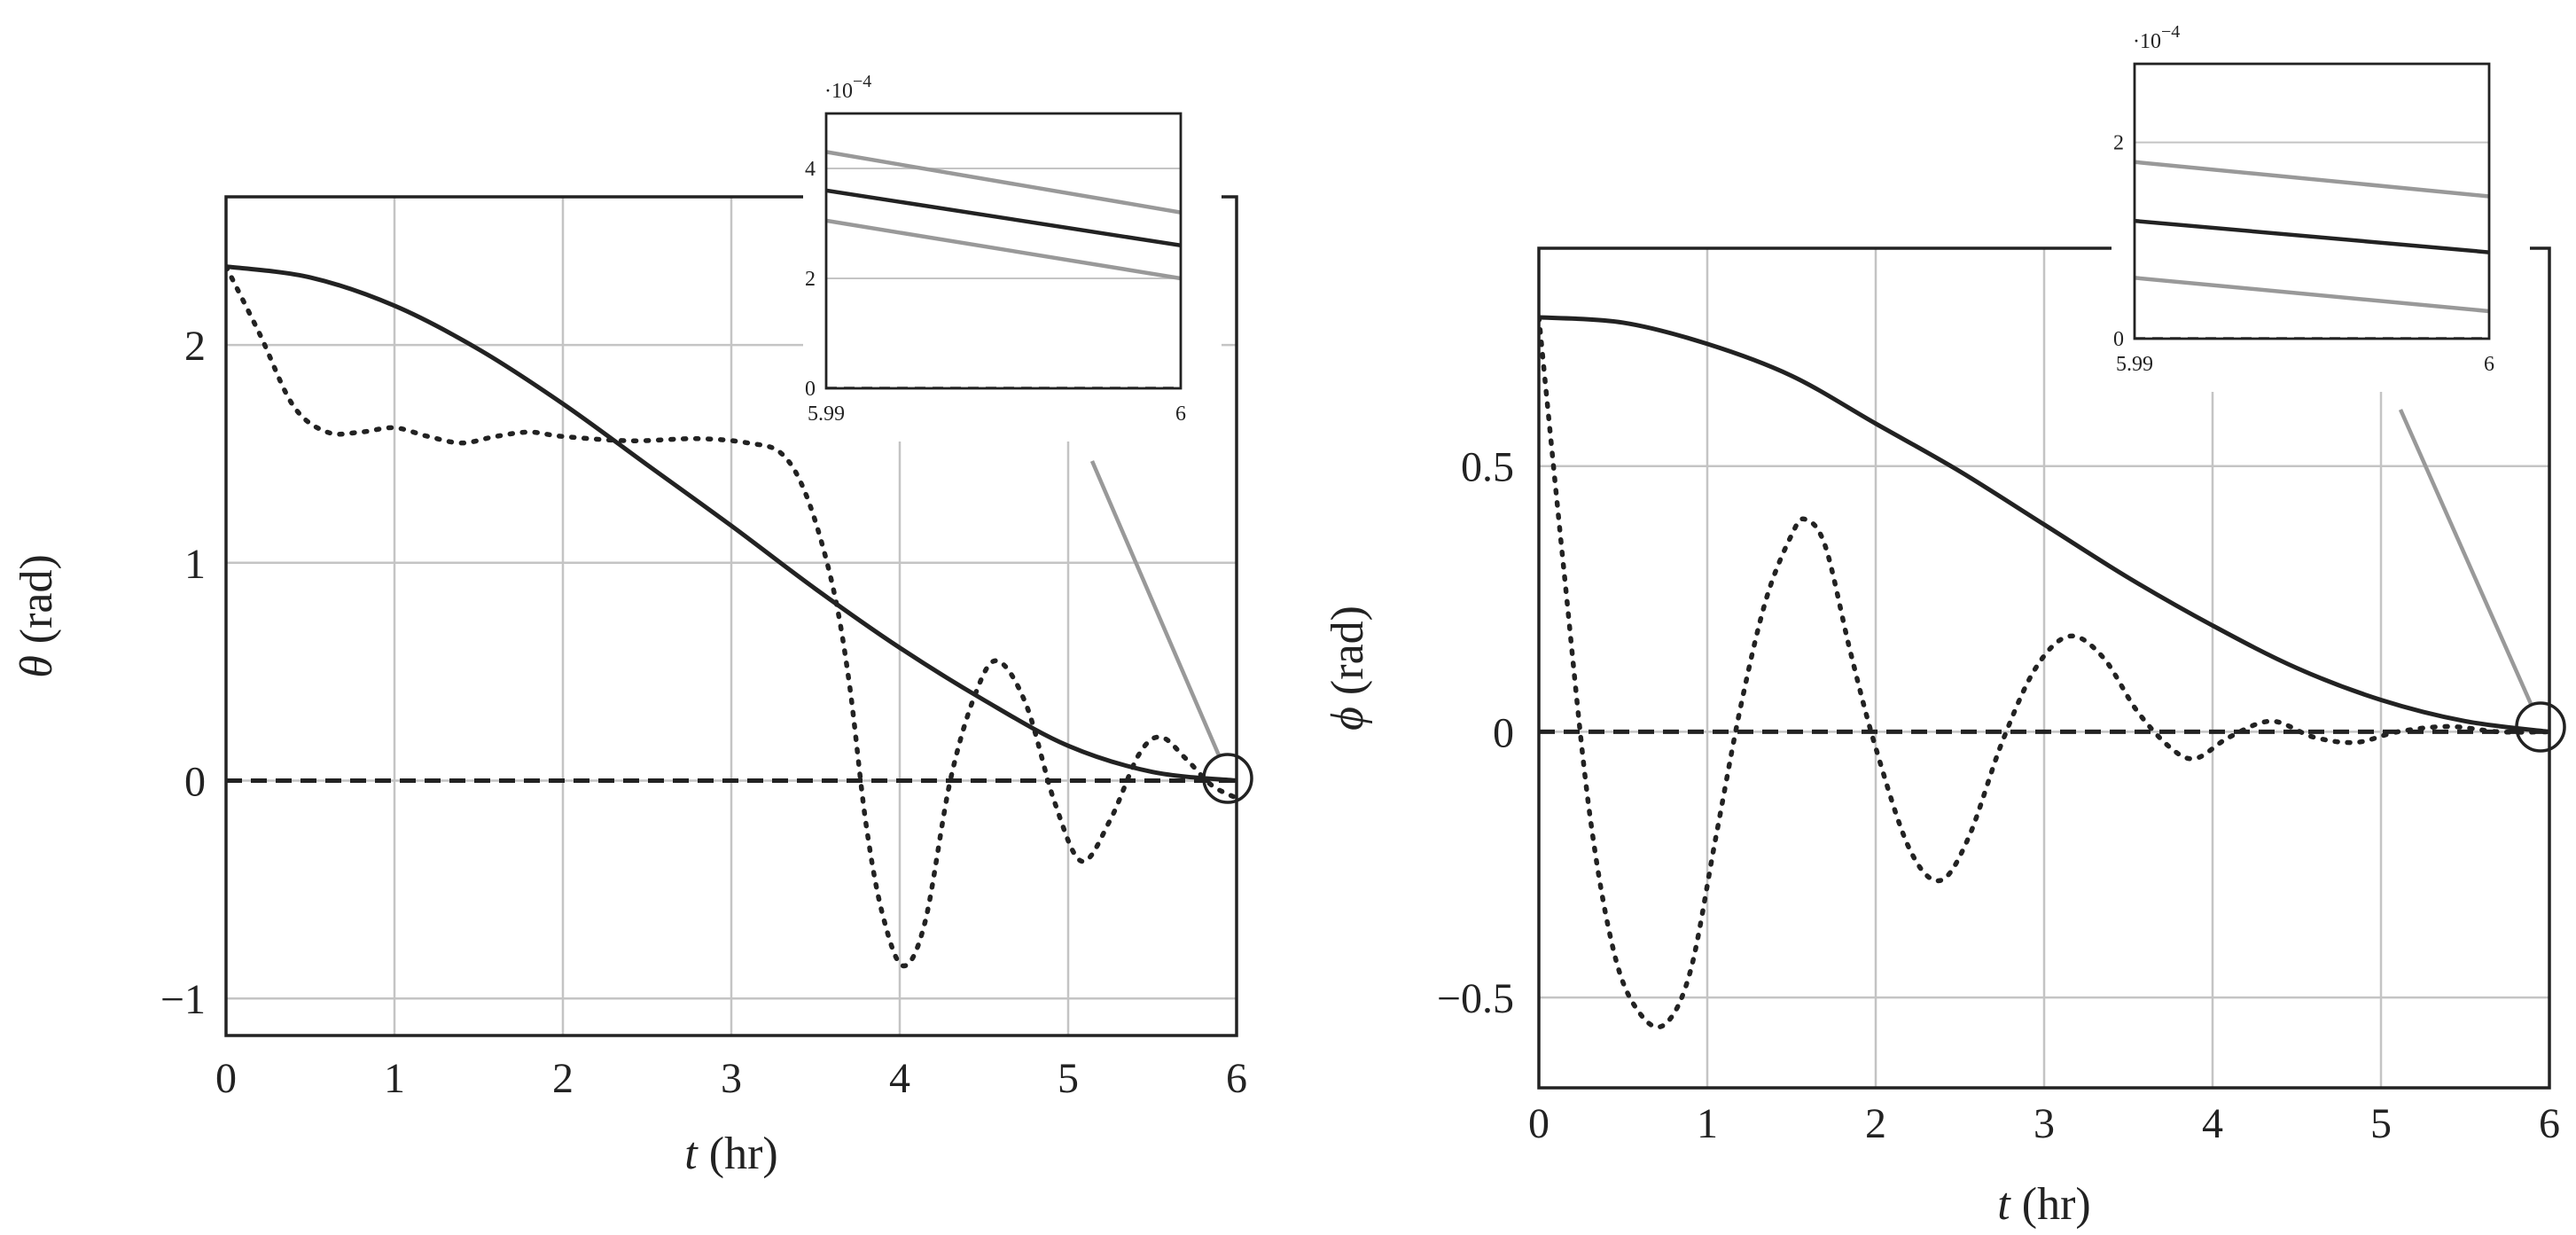  I want to click on y-tick-label: −1, so click(183, 999).